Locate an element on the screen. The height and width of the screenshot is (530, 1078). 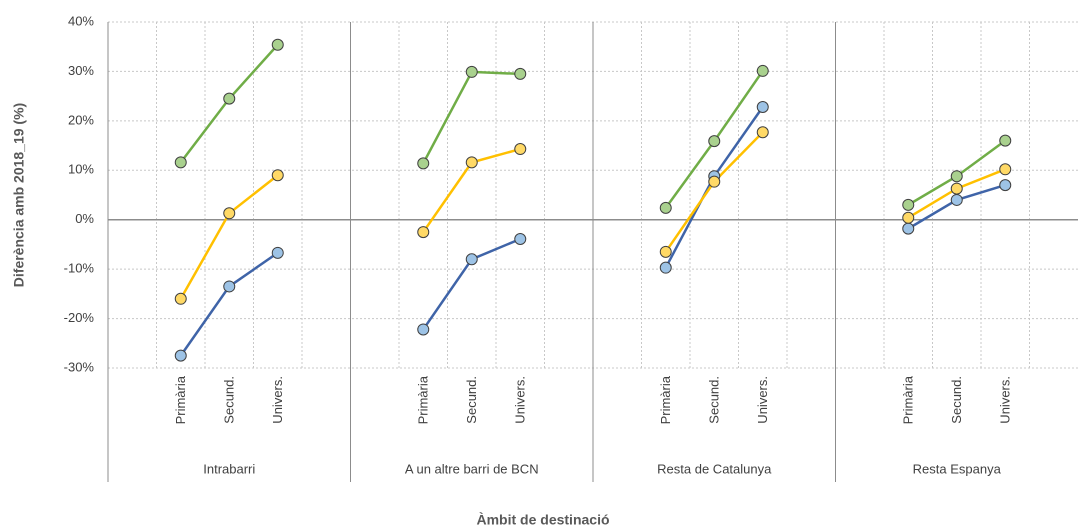
y-tick-label: -10% is located at coordinates (79, 268).